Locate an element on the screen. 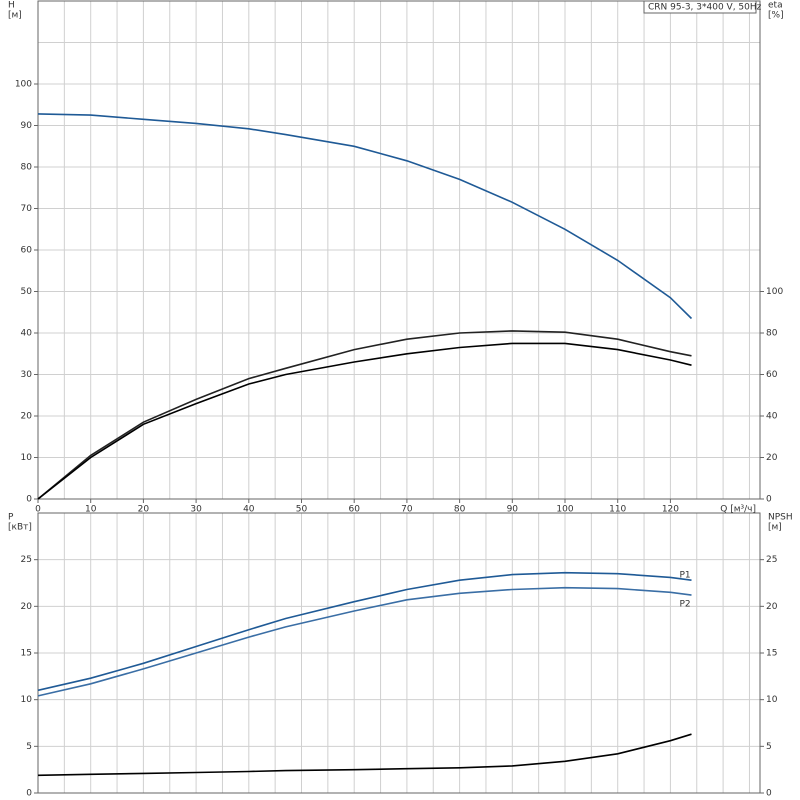 This screenshot has height=800, width=800. x-tick-label: 50 is located at coordinates (302, 510).